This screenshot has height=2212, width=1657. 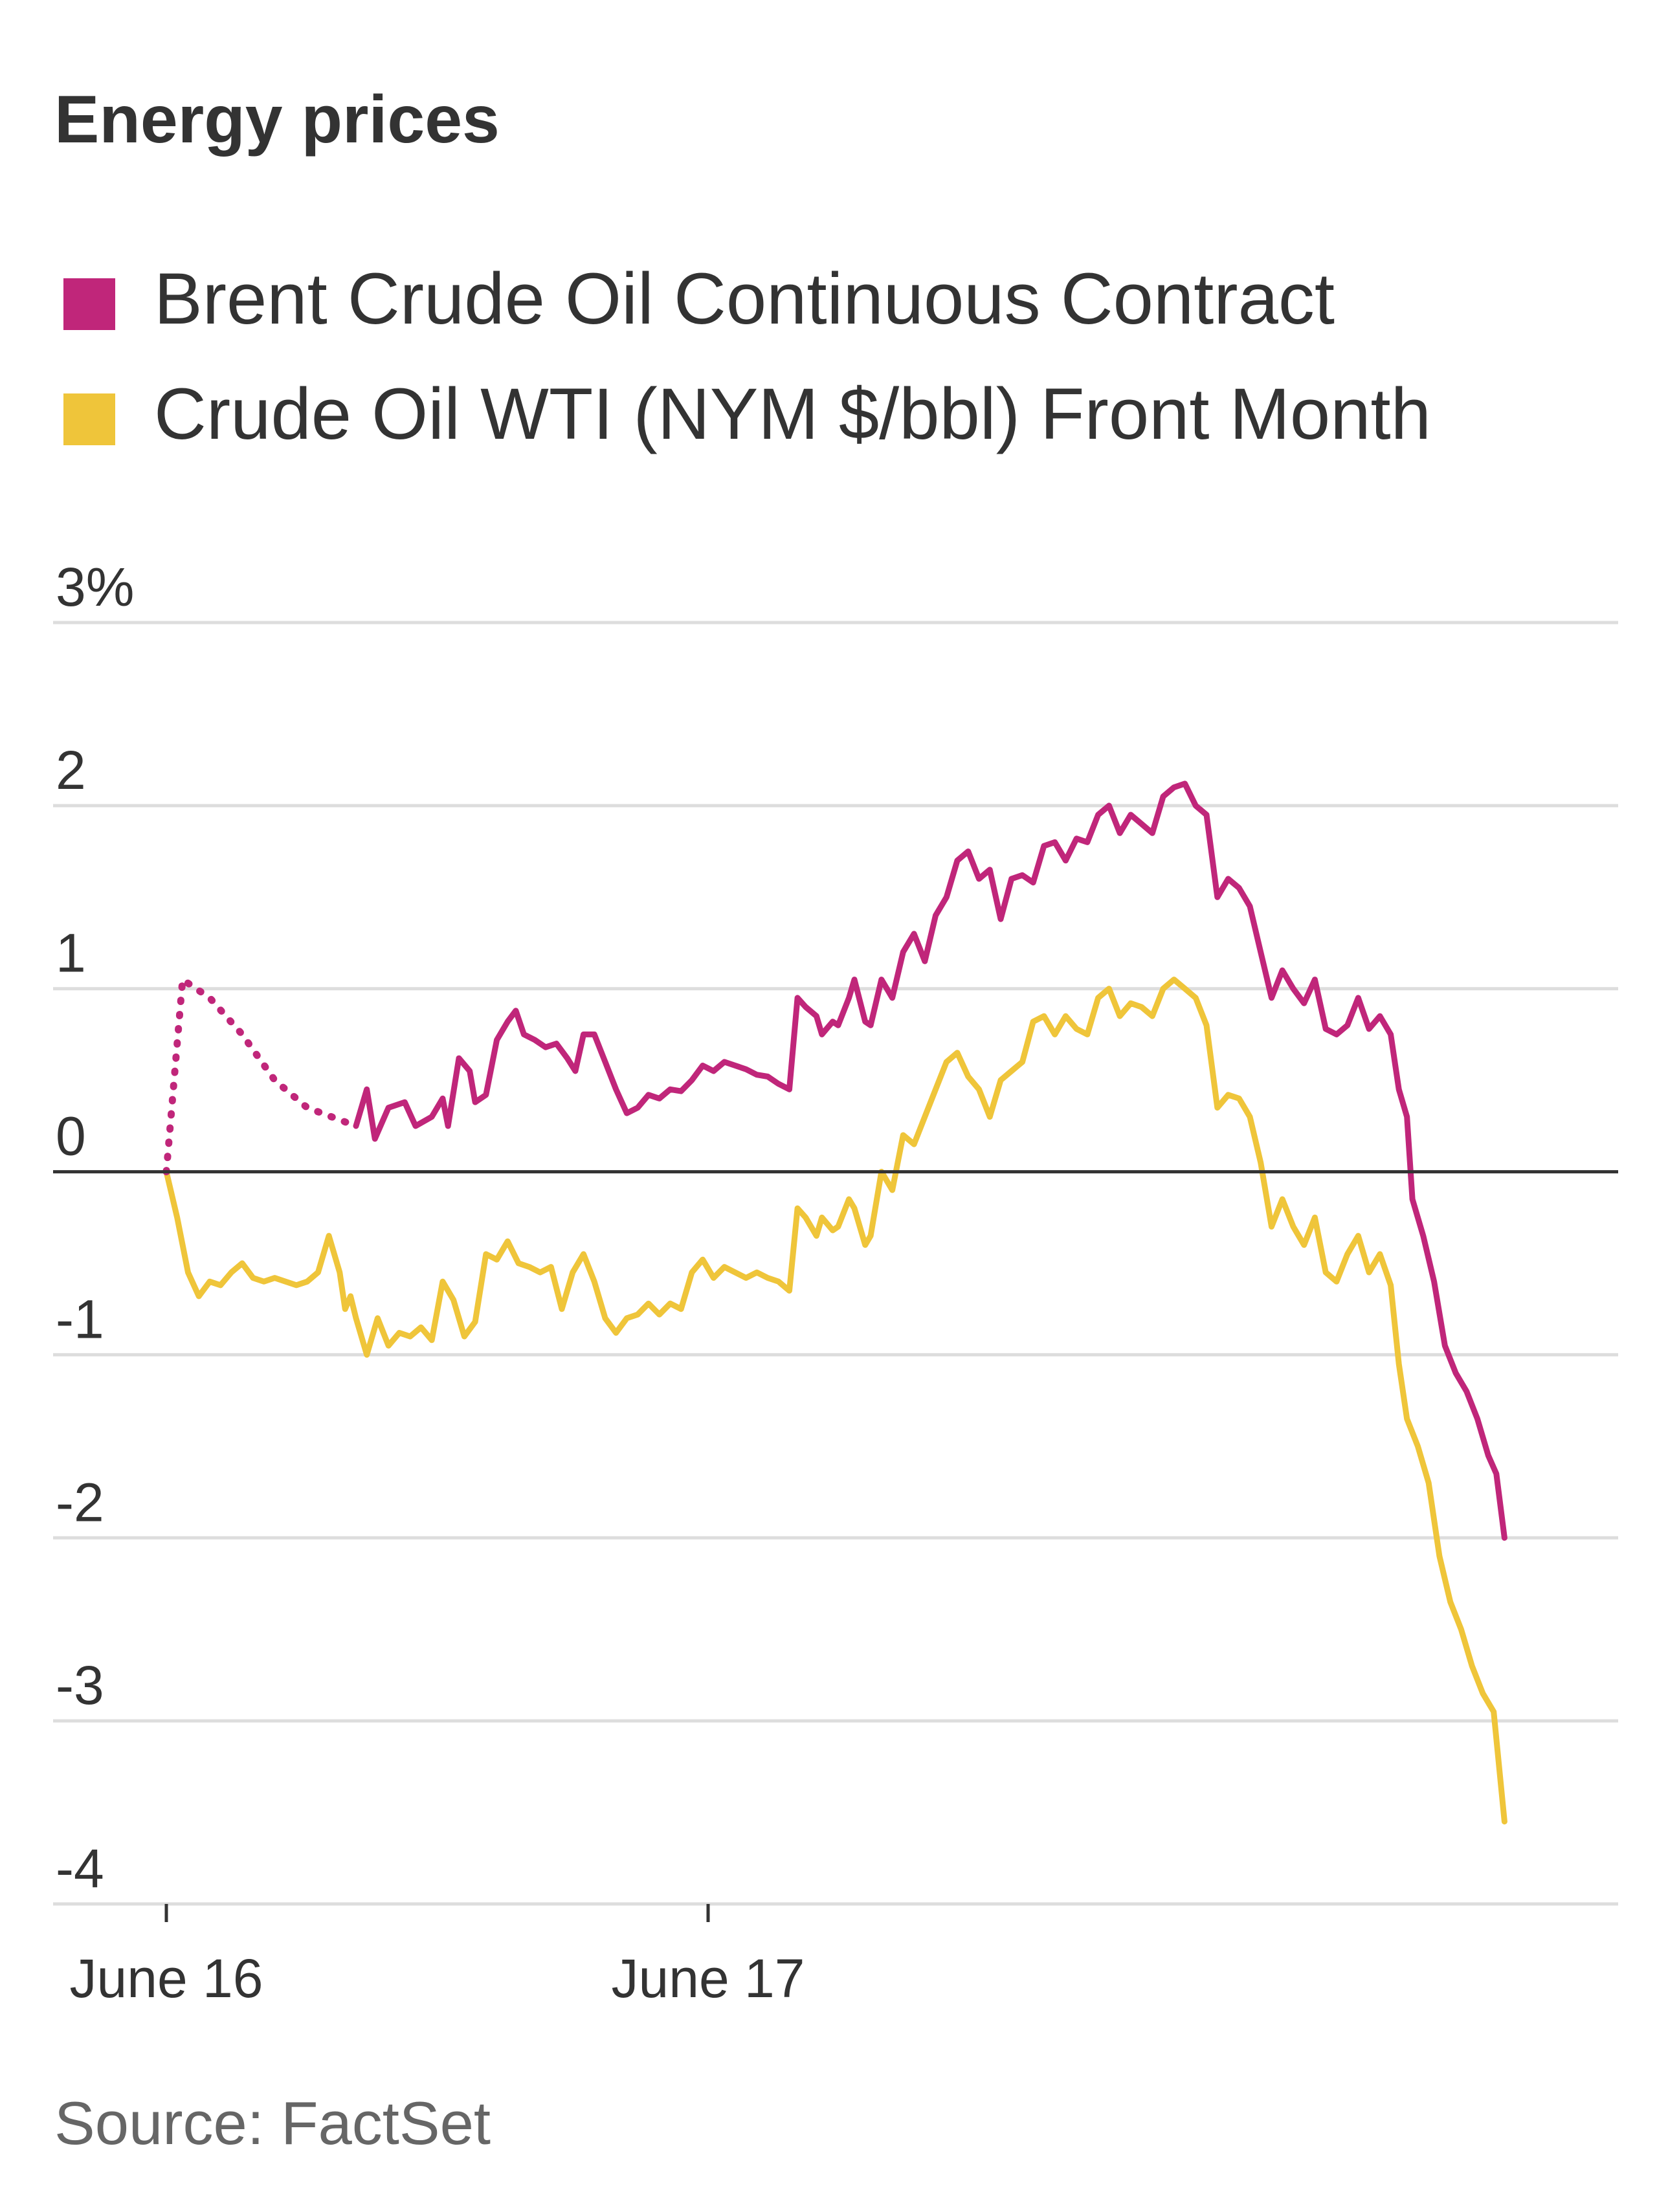 What do you see at coordinates (80, 1318) in the screenshot?
I see `y-tick-label: -1` at bounding box center [80, 1318].